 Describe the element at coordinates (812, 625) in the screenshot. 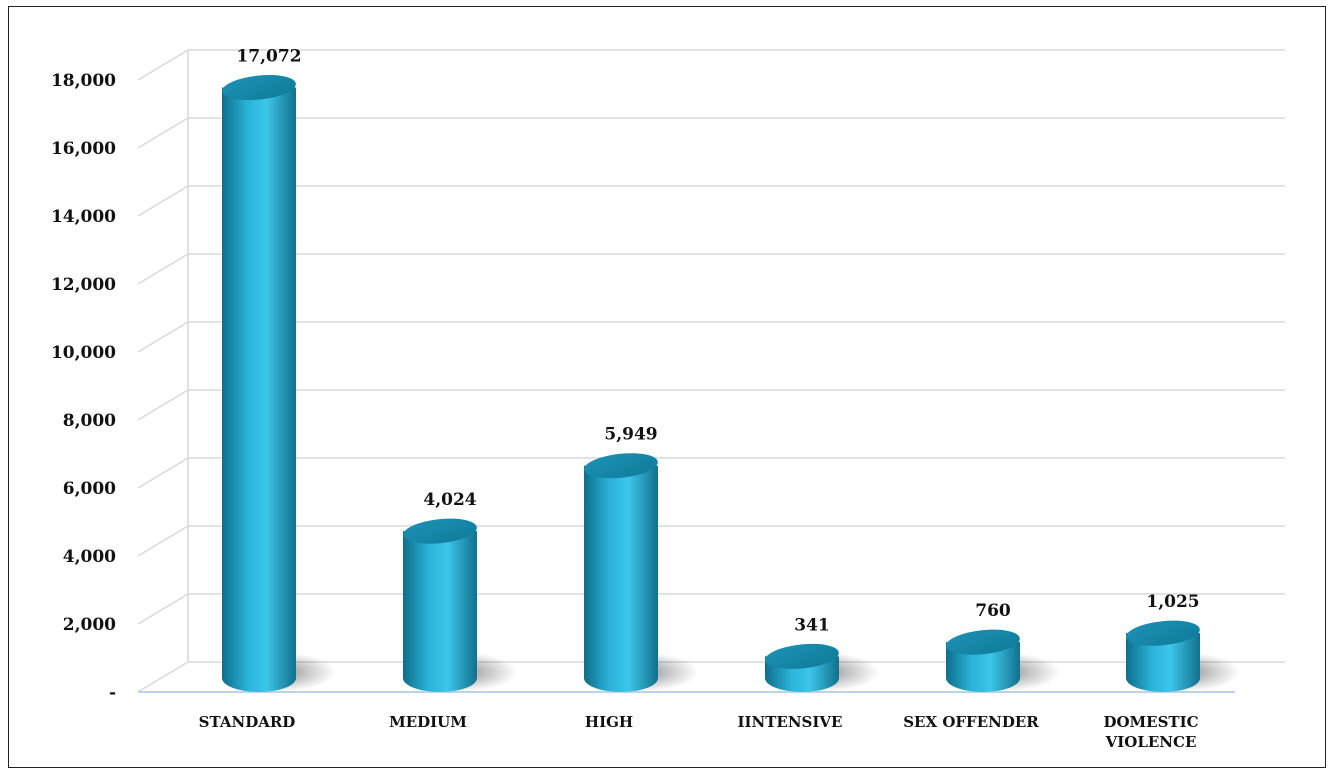

I see `data-label: 341` at that location.